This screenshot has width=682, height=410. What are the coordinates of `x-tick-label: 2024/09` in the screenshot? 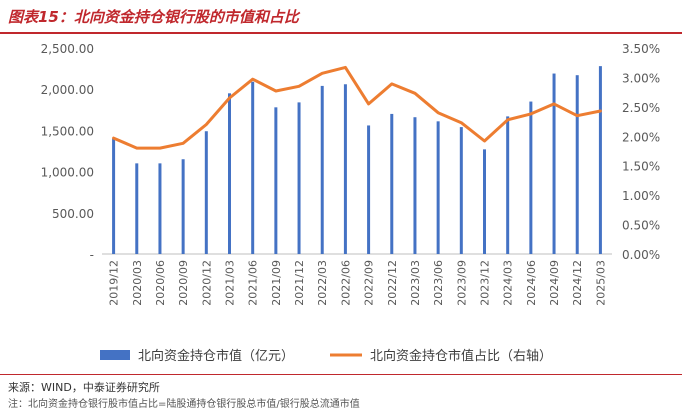 It's located at (554, 283).